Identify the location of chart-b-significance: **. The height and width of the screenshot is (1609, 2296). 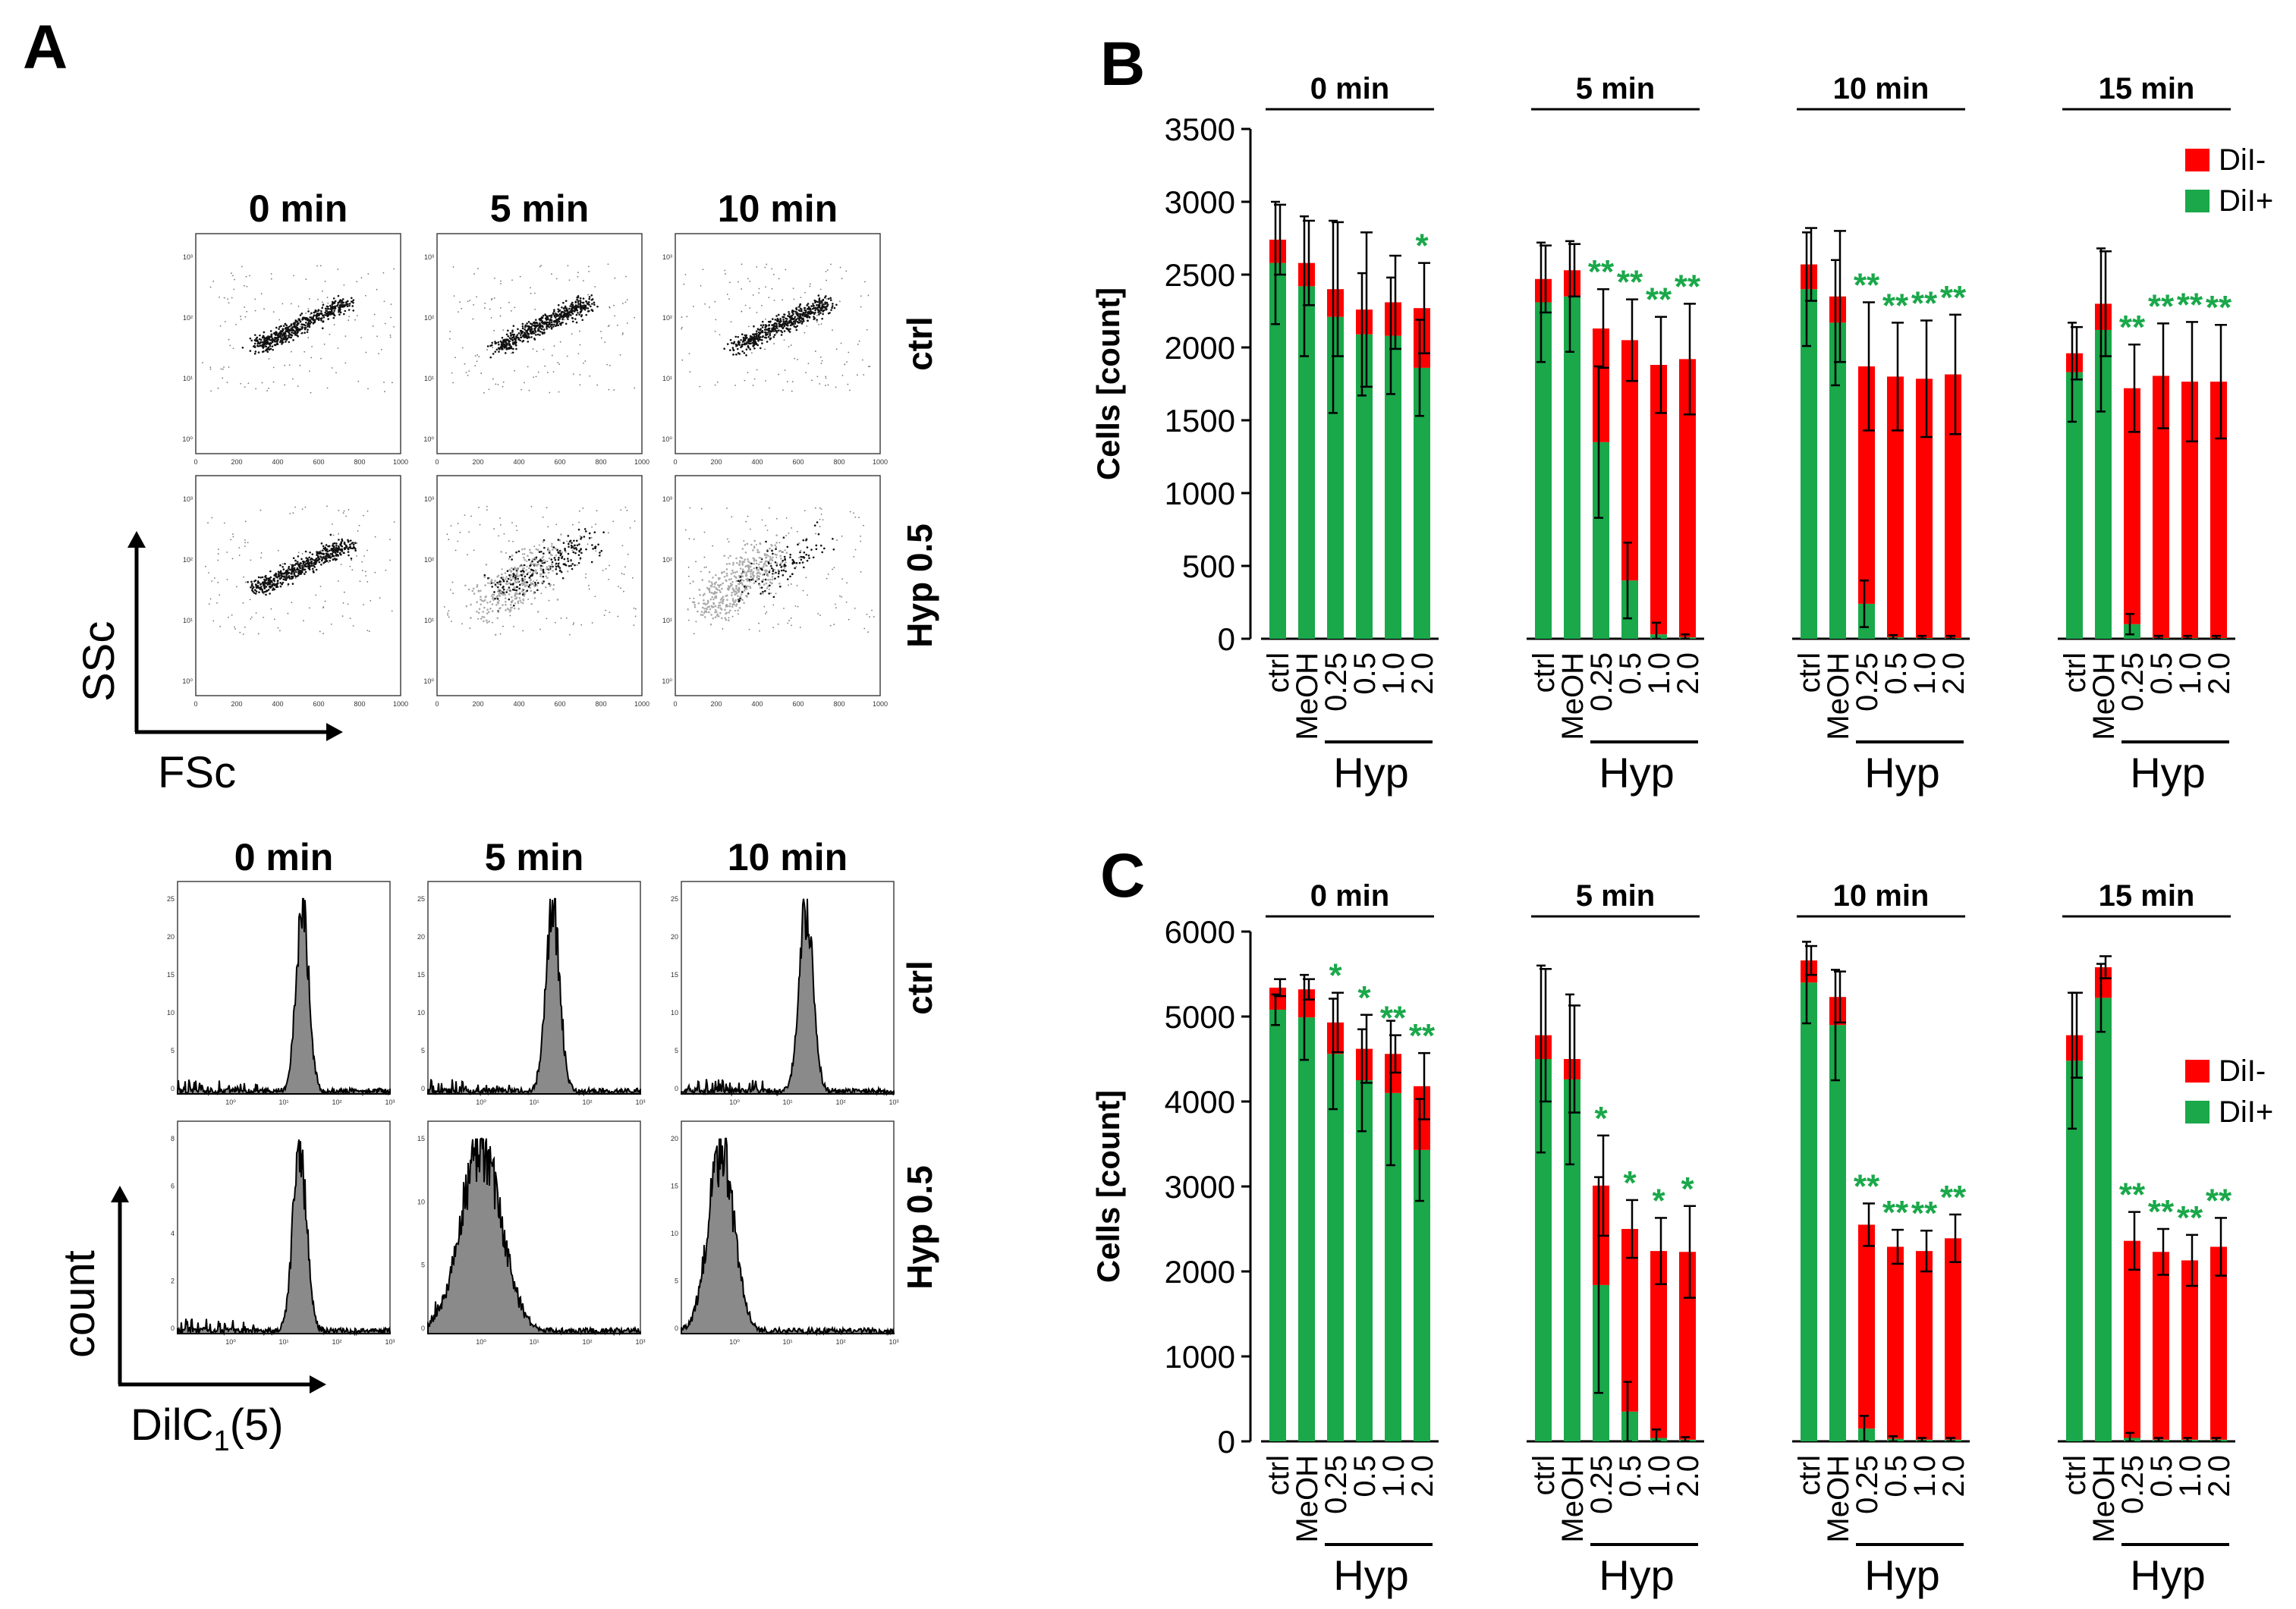
(1954, 297).